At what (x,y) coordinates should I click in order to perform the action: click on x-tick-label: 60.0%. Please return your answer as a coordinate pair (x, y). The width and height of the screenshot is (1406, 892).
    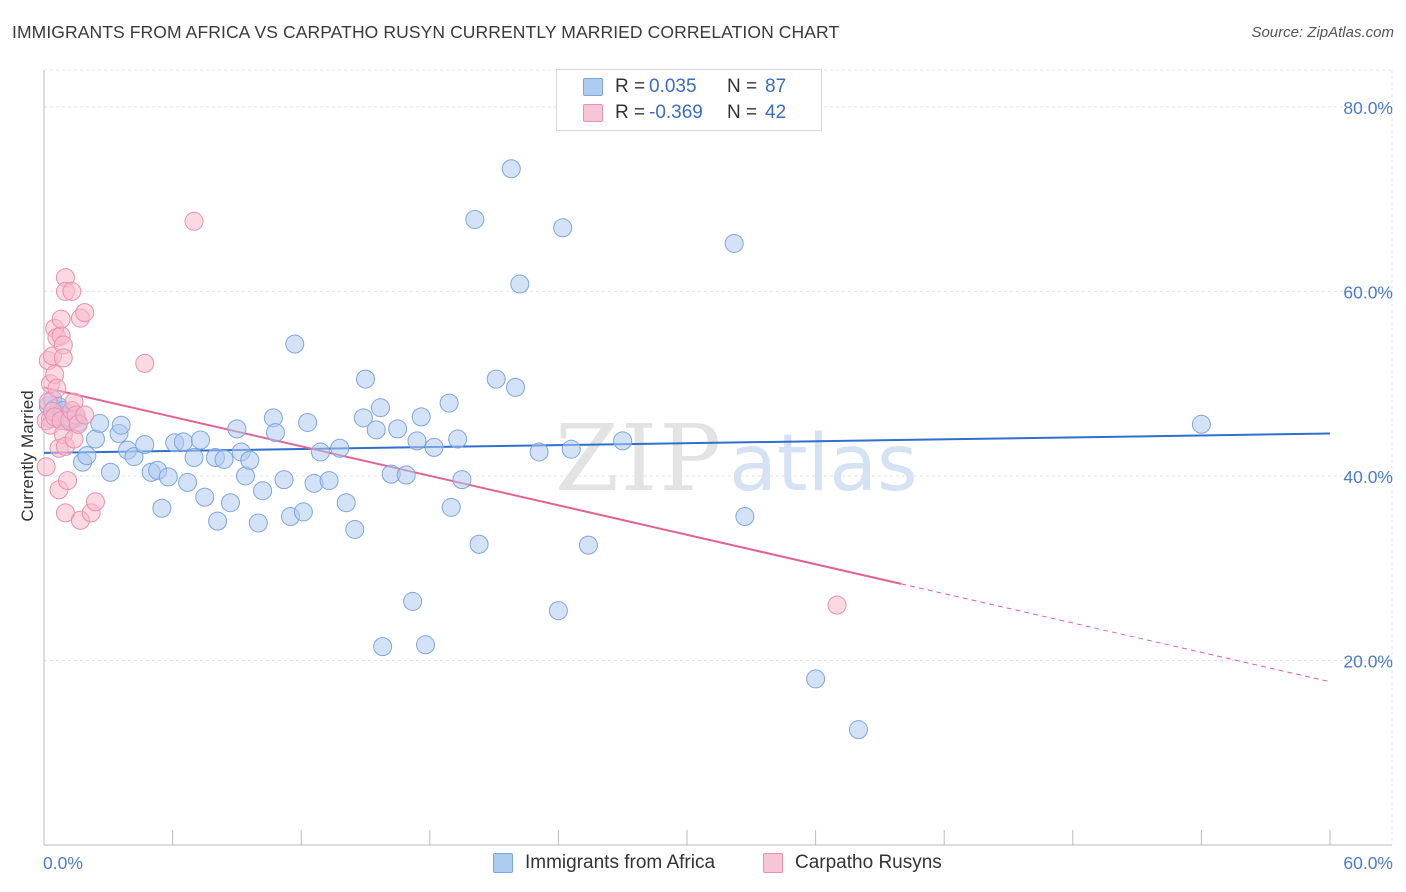
    Looking at the image, I should click on (1368, 863).